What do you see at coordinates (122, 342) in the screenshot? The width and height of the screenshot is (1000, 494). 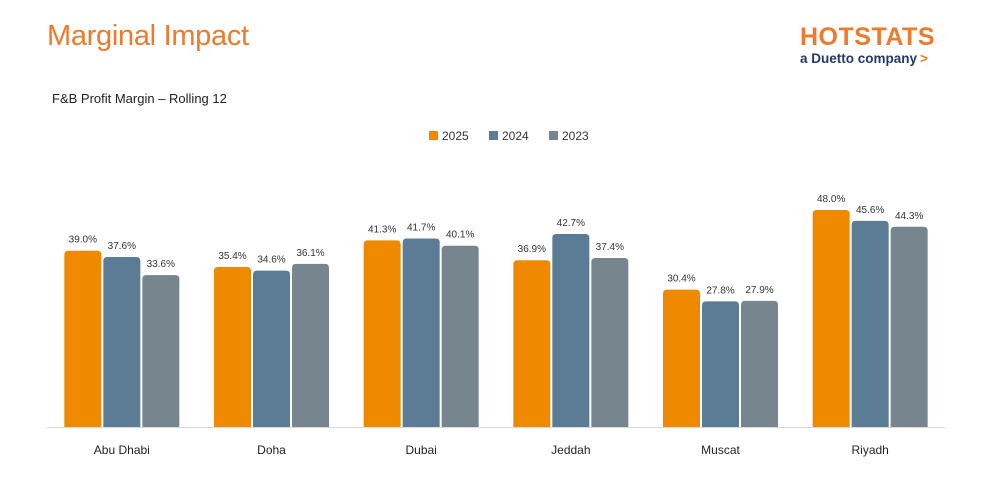 I see `bar-2024-abu-dhabi` at bounding box center [122, 342].